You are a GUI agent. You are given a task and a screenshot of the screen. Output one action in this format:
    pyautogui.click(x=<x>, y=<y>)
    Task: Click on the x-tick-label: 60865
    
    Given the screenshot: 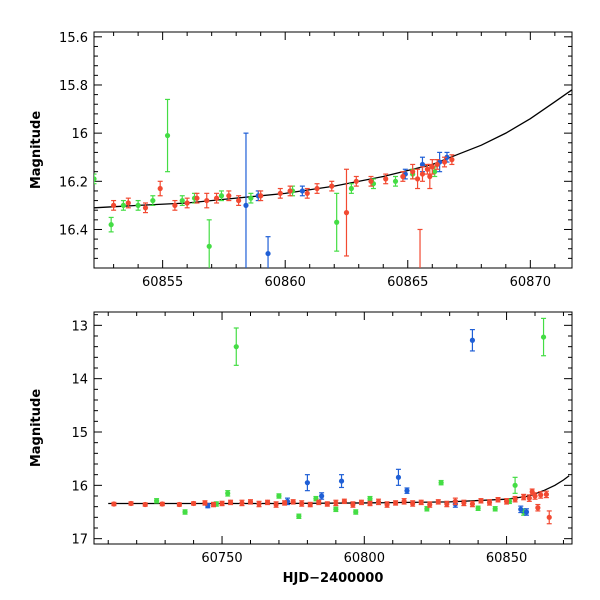 What is the action you would take?
    pyautogui.click(x=407, y=282)
    